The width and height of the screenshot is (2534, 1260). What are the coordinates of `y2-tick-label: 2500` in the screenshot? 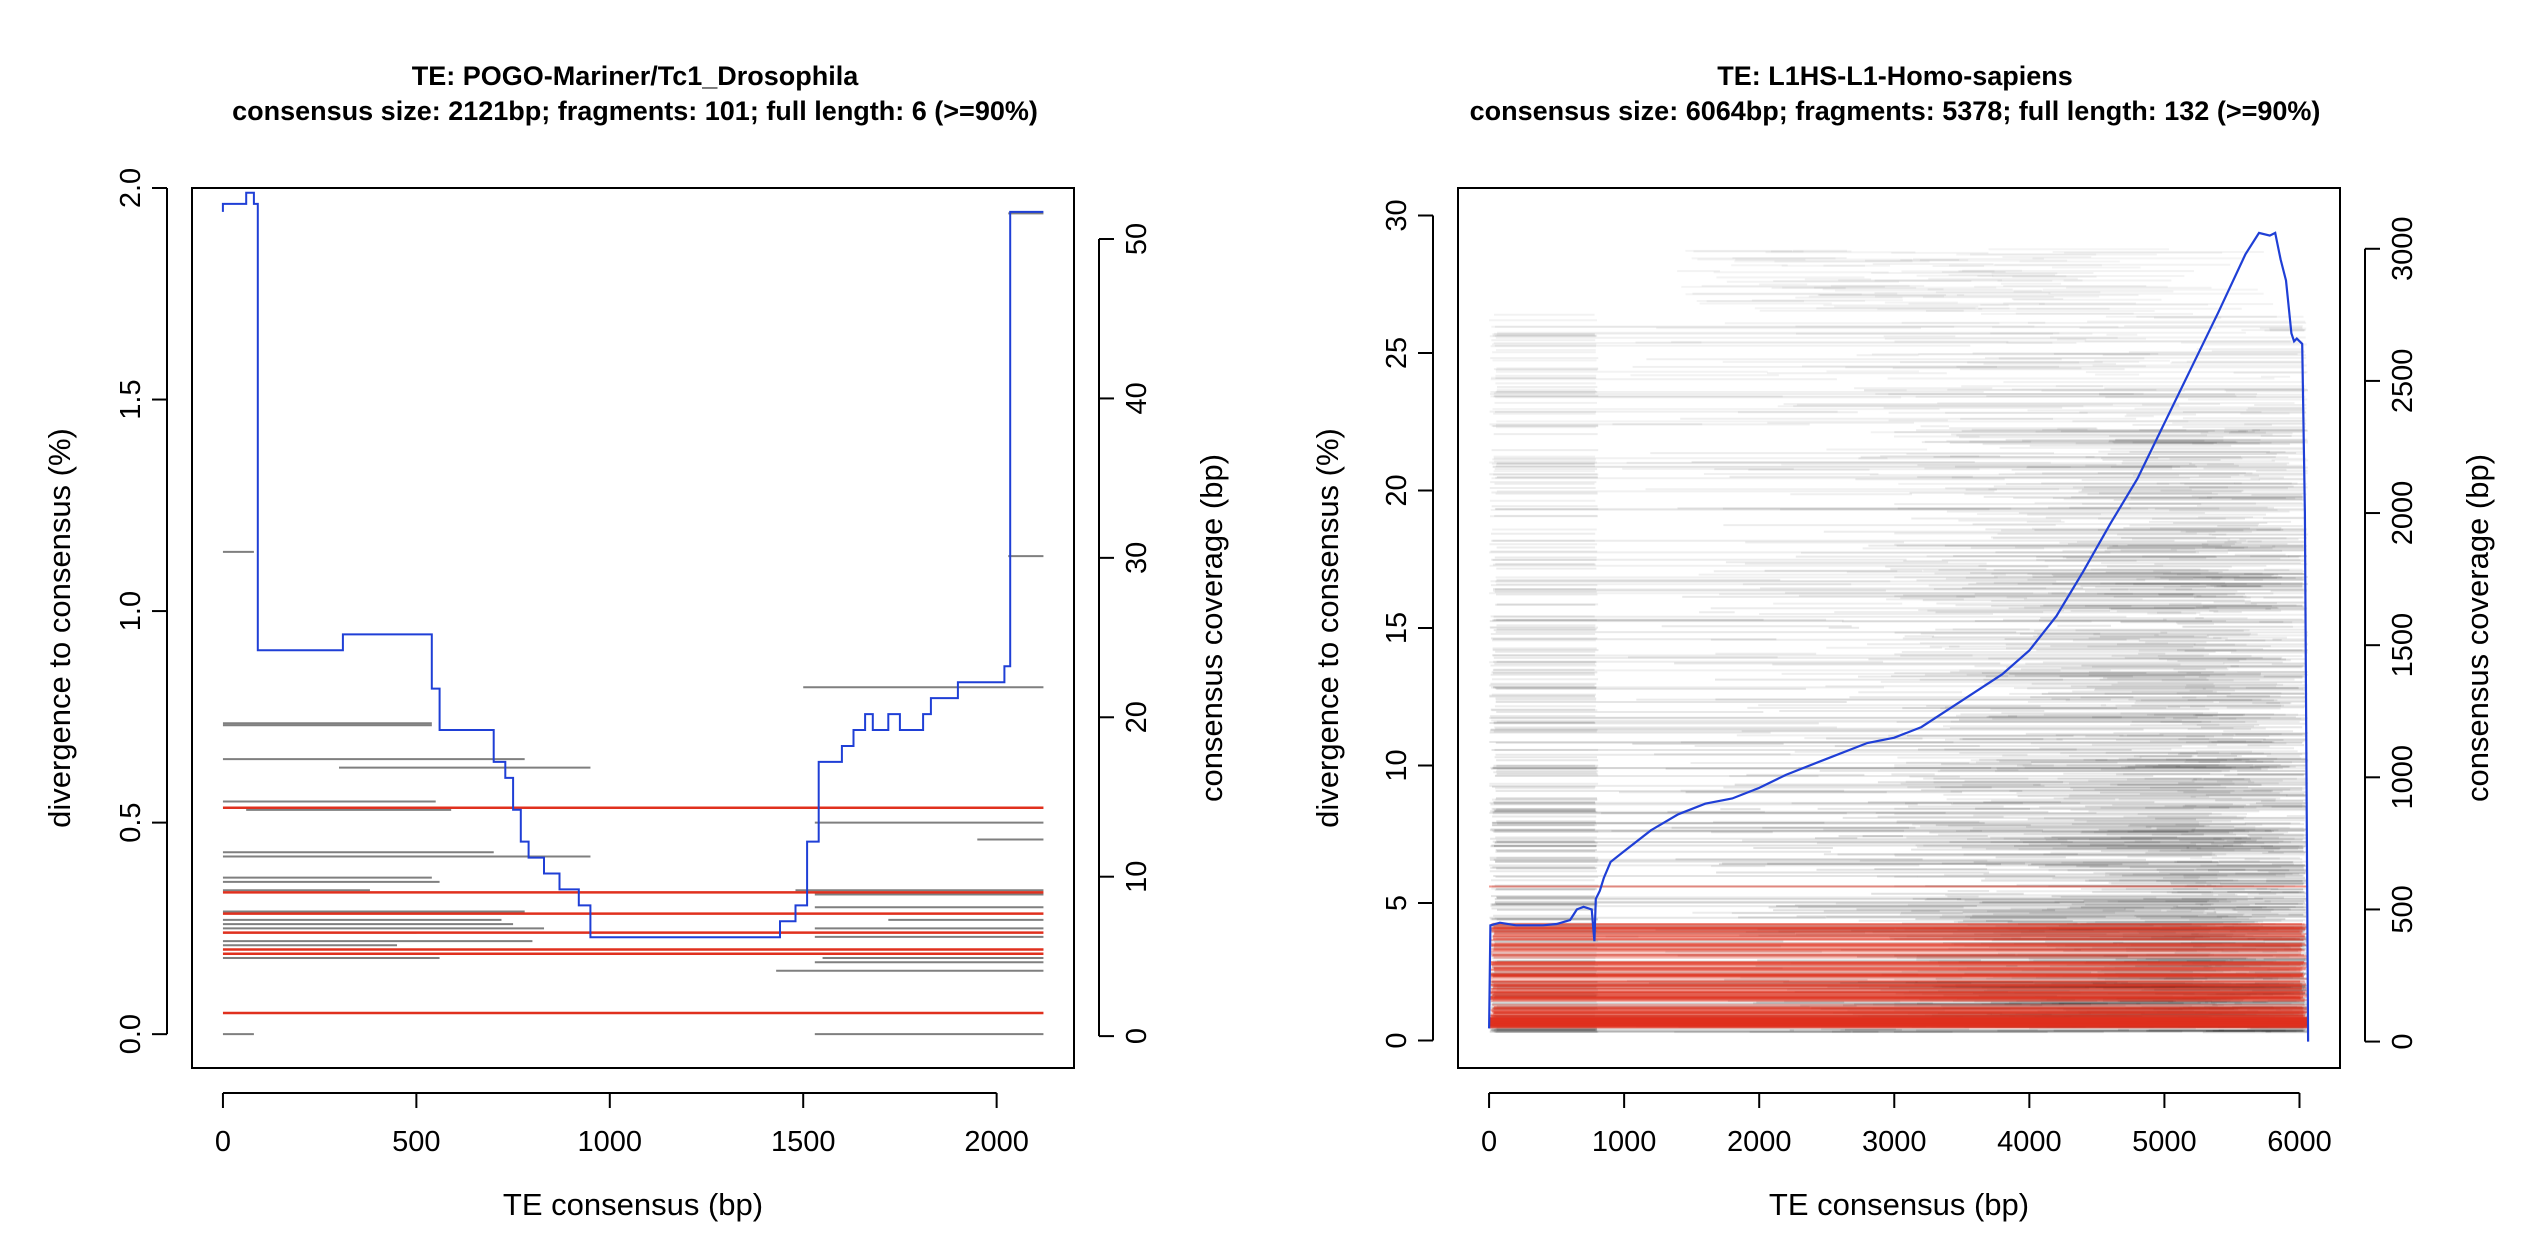 It's located at (2403, 381).